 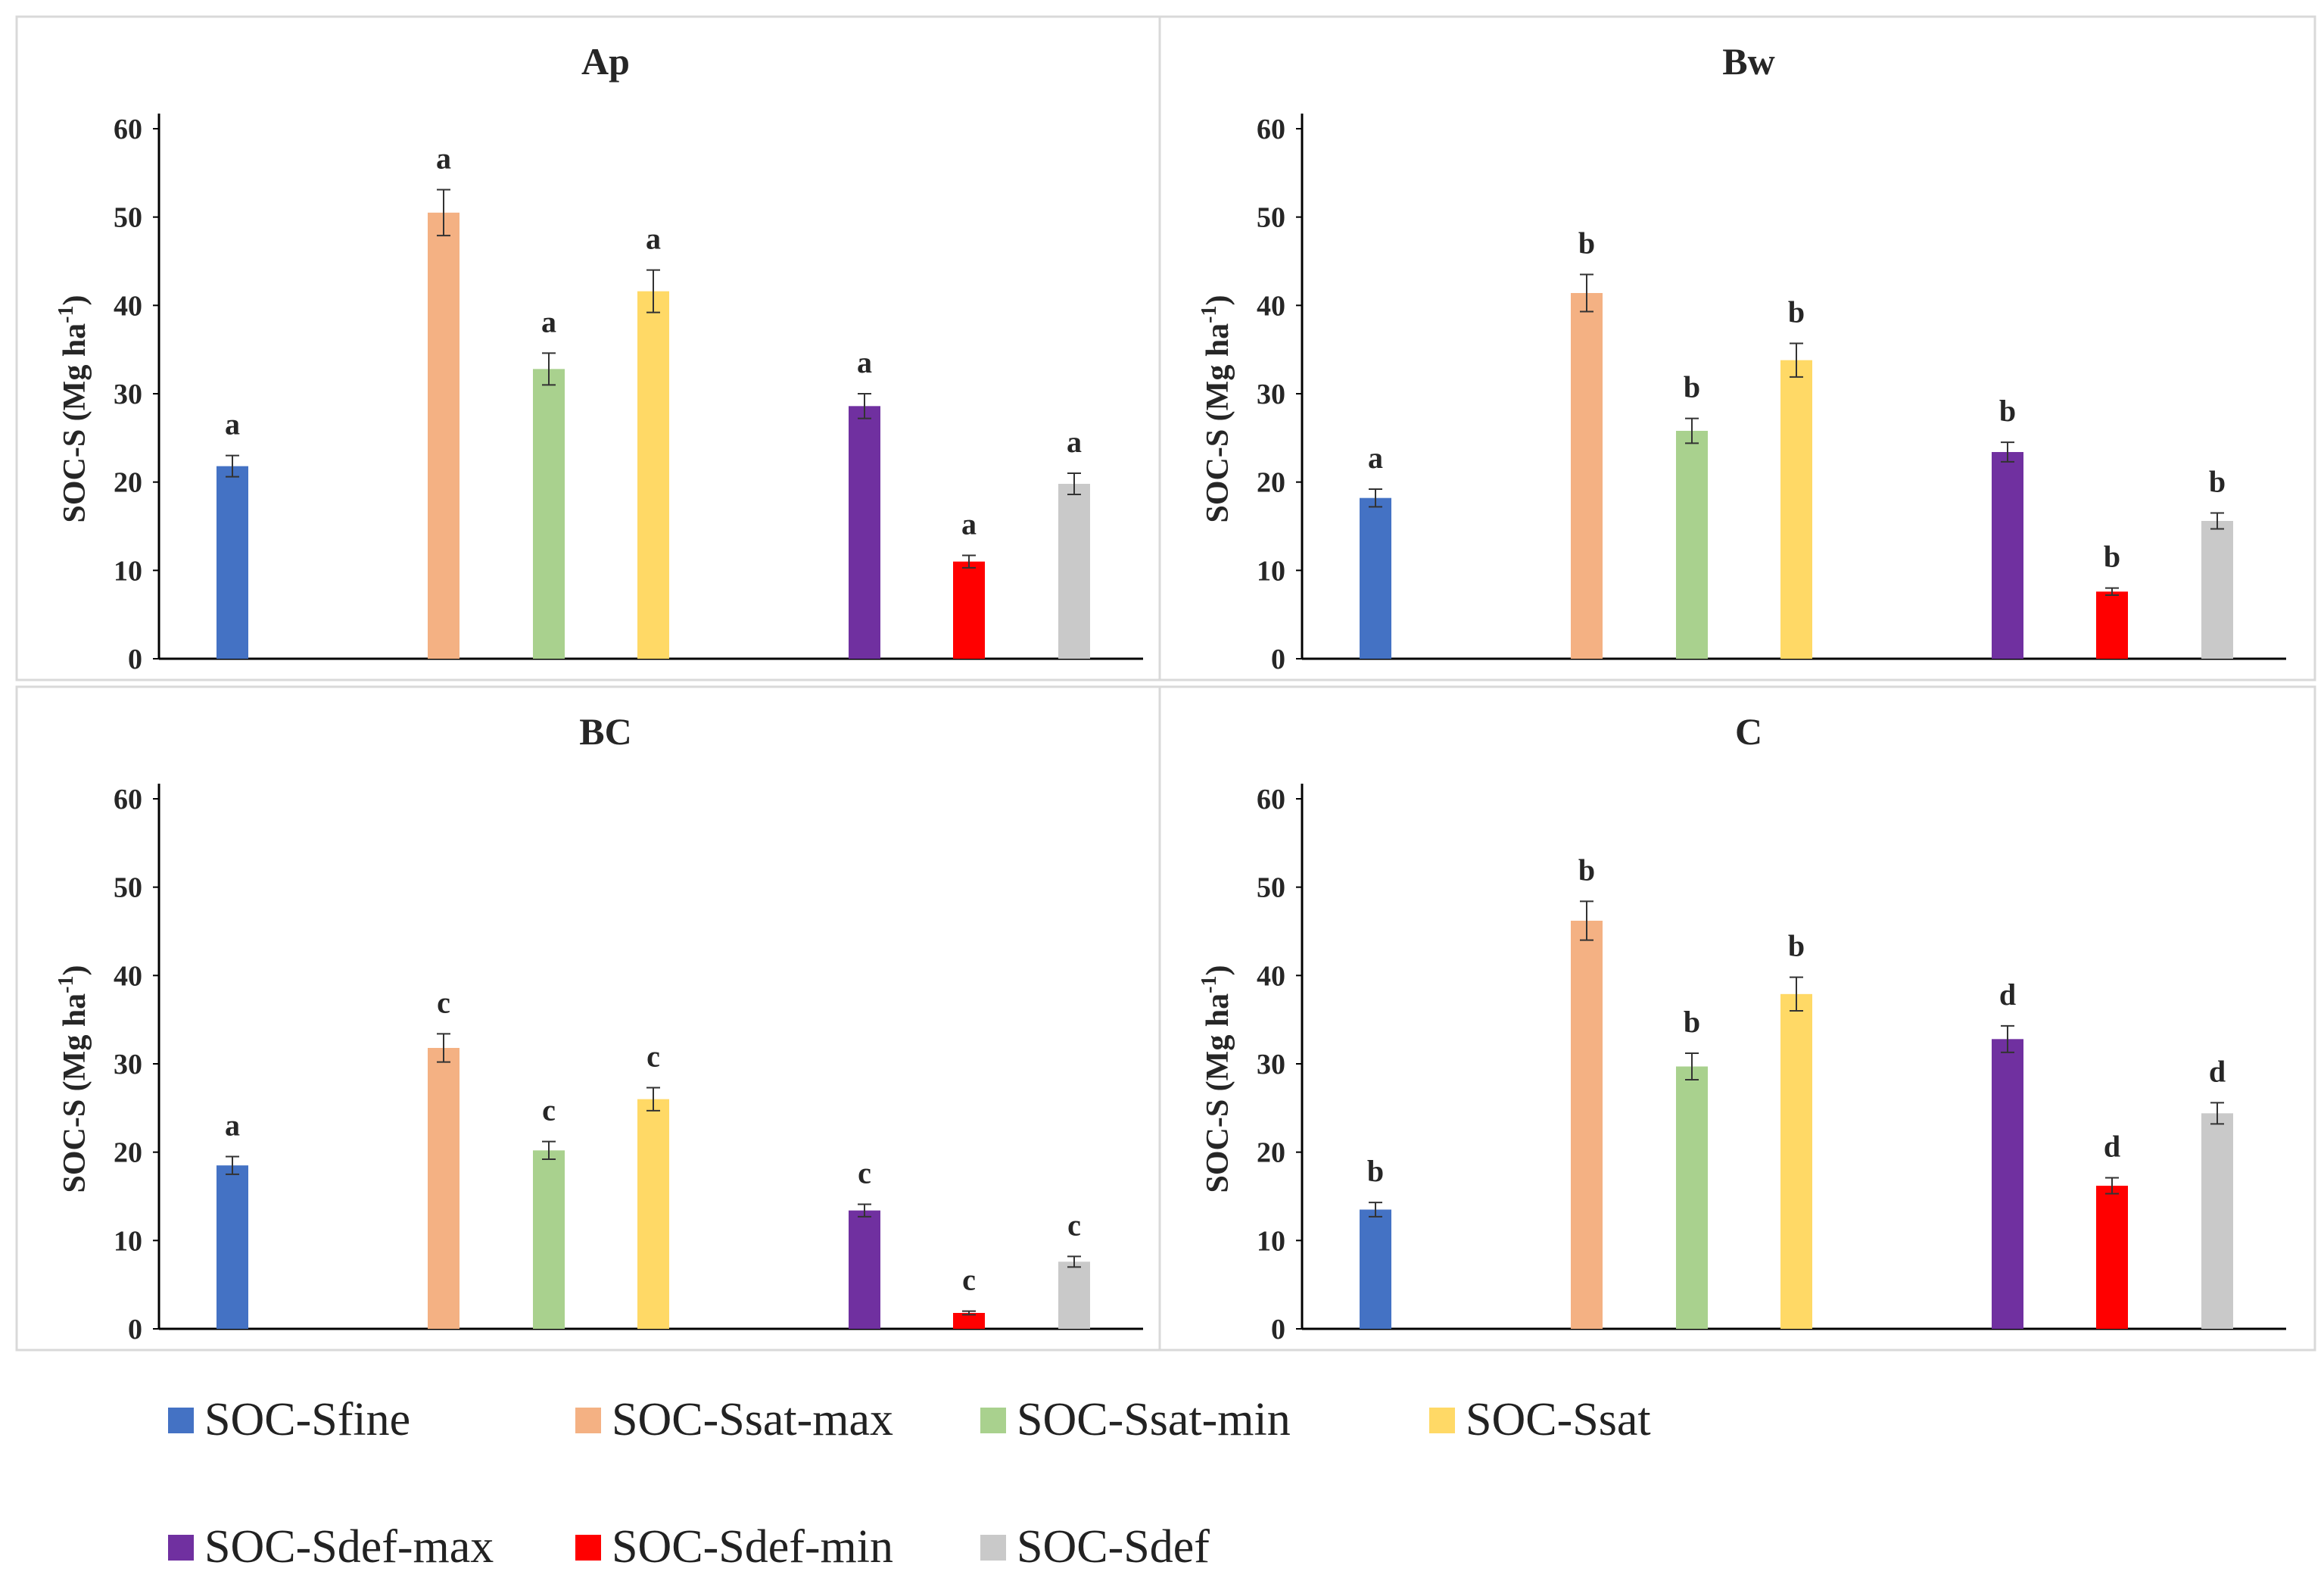 What do you see at coordinates (128, 483) in the screenshot?
I see `y-tick-label-ap-20: 20` at bounding box center [128, 483].